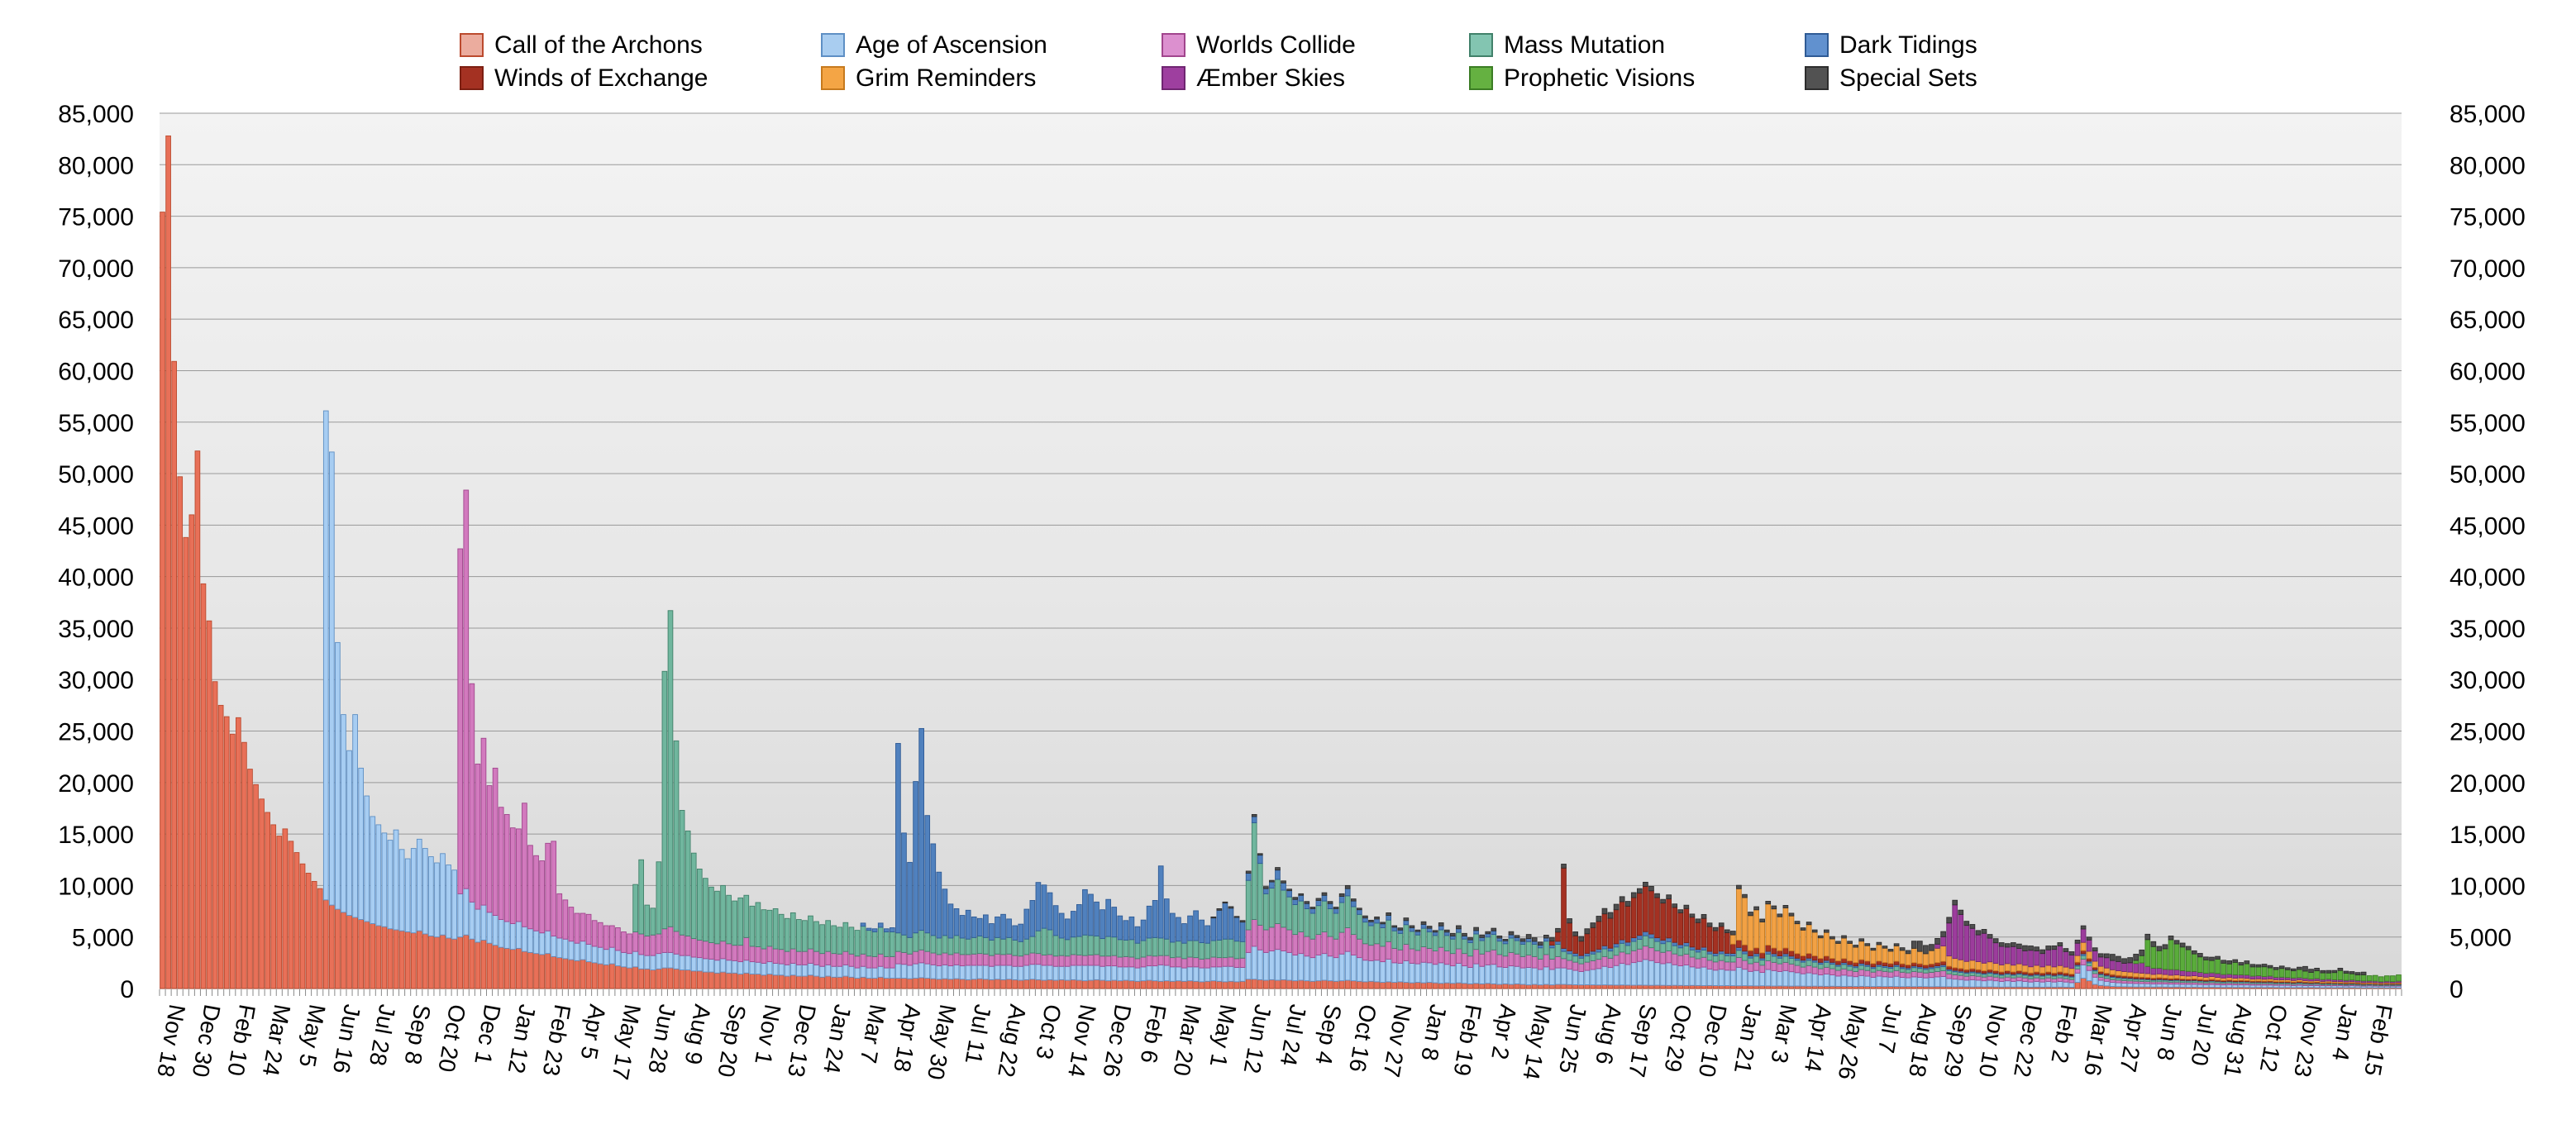 The width and height of the screenshot is (2576, 1129). Describe the element at coordinates (127, 989) in the screenshot. I see `y-tick-label: 0` at that location.